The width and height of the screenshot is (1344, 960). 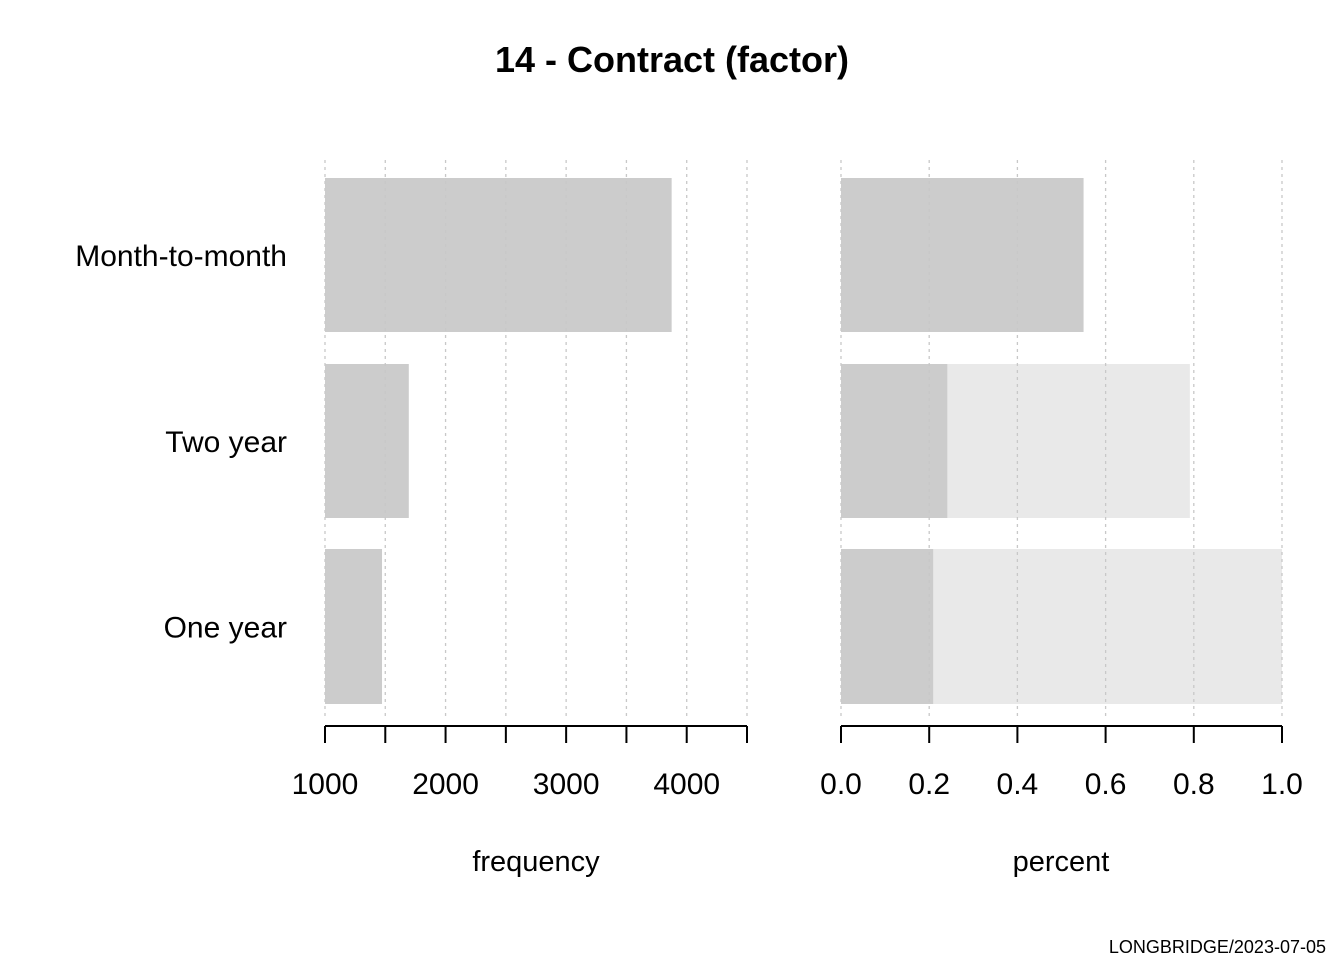 What do you see at coordinates (686, 784) in the screenshot?
I see `frequency-tick-label: 4000` at bounding box center [686, 784].